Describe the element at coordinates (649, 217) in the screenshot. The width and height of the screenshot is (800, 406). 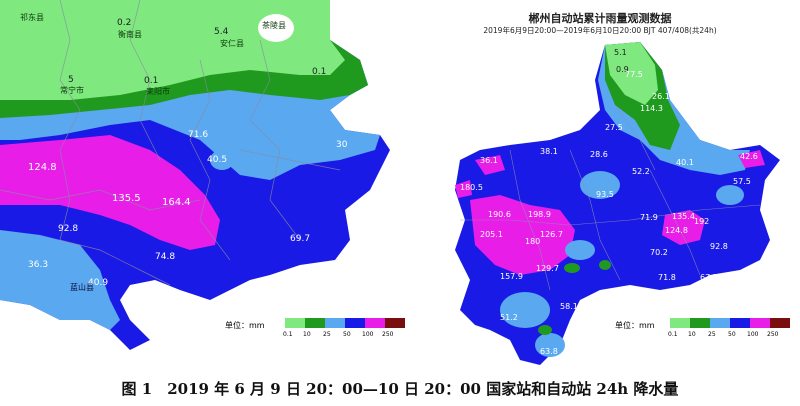
I see `rv-10: 71.9` at that location.